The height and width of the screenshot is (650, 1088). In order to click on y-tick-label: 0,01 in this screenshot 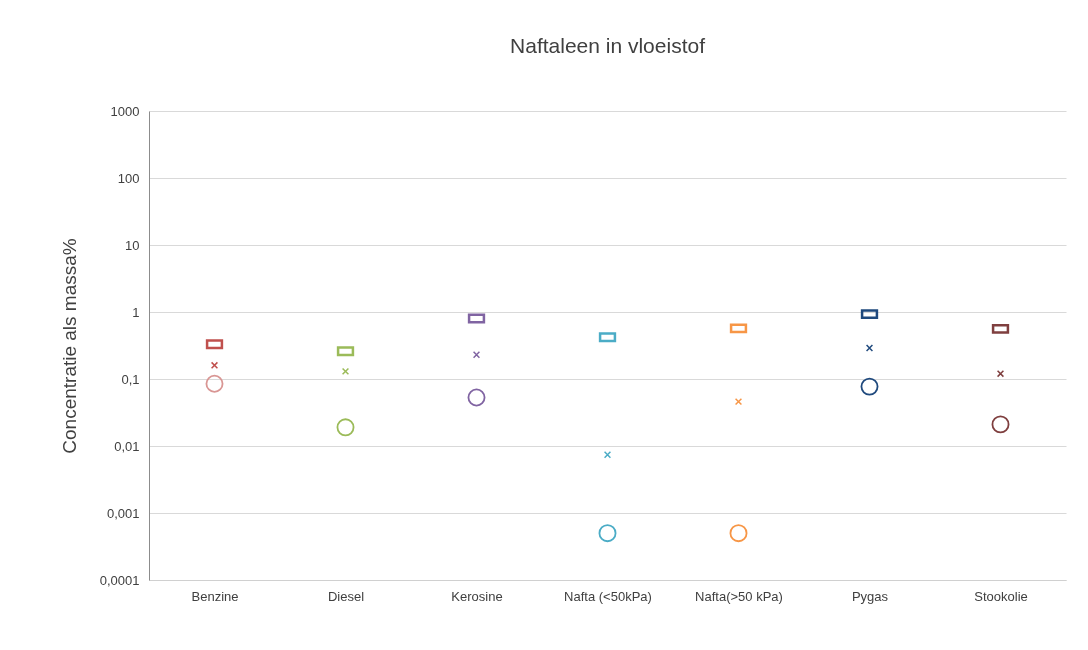, I will do `click(127, 446)`.